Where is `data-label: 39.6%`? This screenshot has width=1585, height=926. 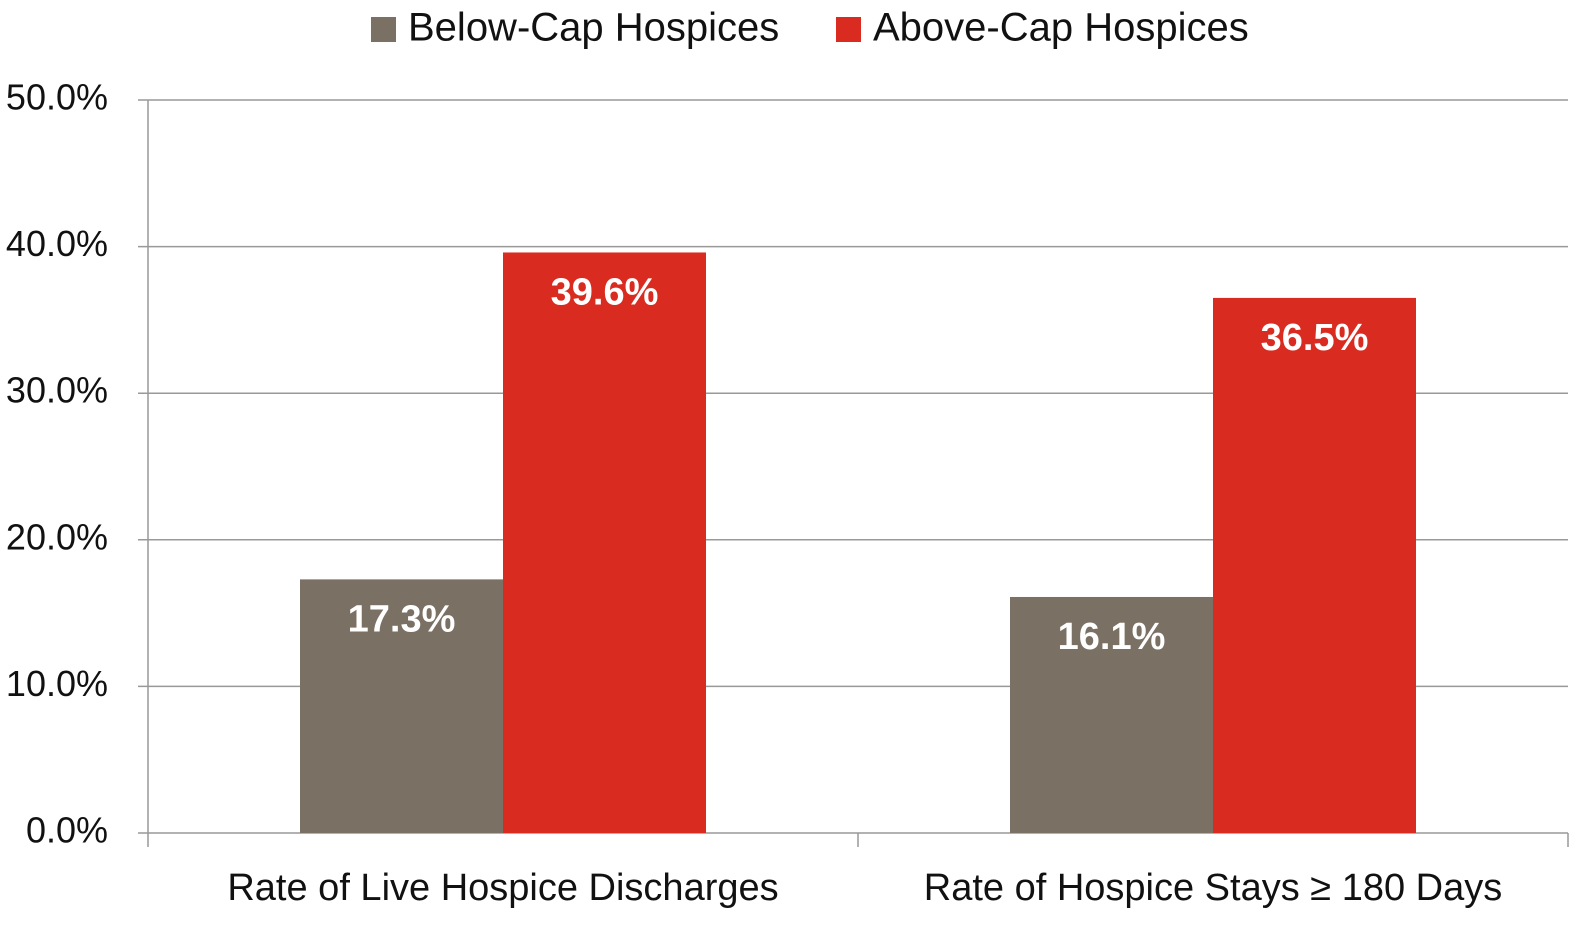 data-label: 39.6% is located at coordinates (605, 292).